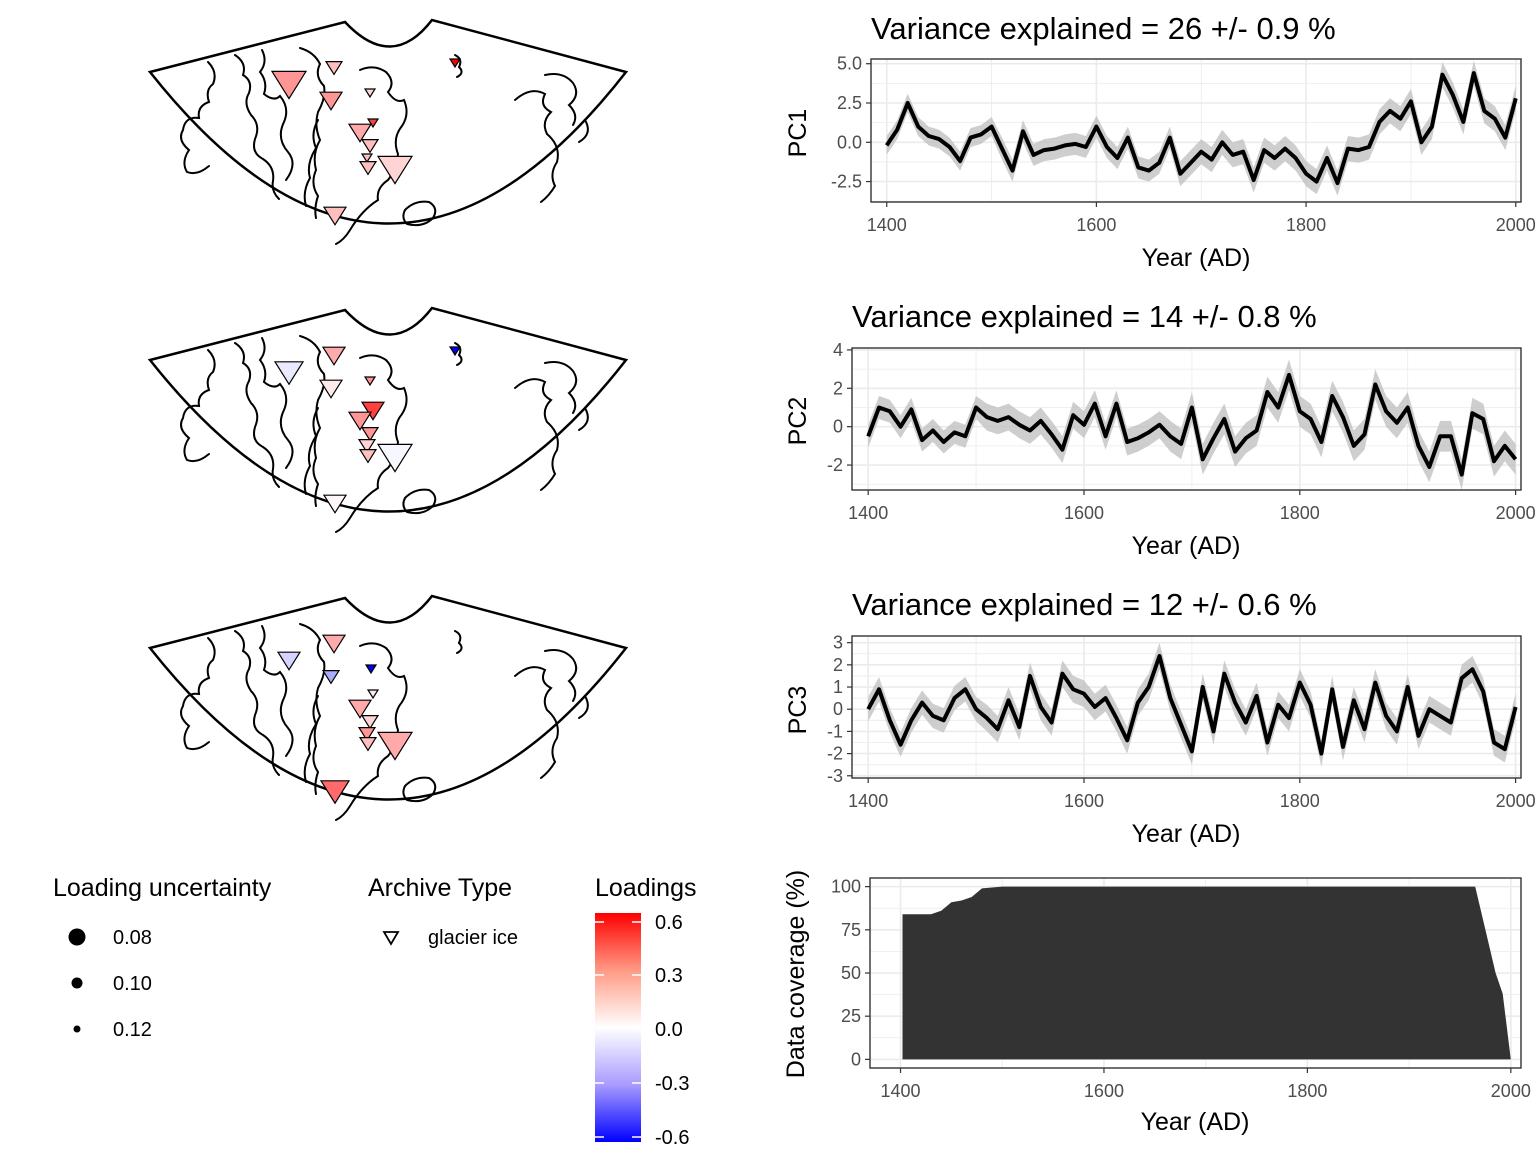 The image size is (1536, 1152). I want to click on pc1-xlabel: Year (AD), so click(1196, 258).